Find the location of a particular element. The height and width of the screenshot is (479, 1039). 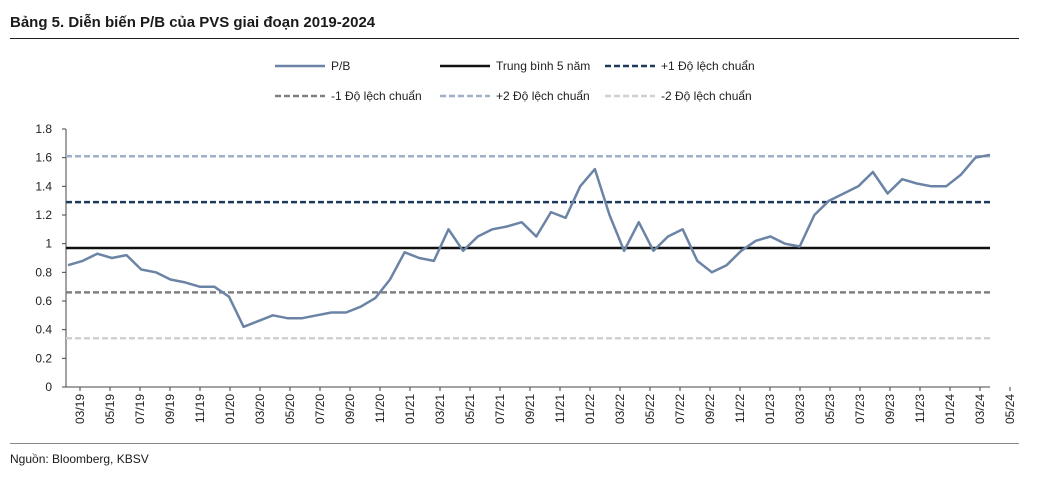

y-axis: 0 0.2 0.4 0.6 0.8 1 1.2 1.4 1.6 1.8 is located at coordinates (51, 258).